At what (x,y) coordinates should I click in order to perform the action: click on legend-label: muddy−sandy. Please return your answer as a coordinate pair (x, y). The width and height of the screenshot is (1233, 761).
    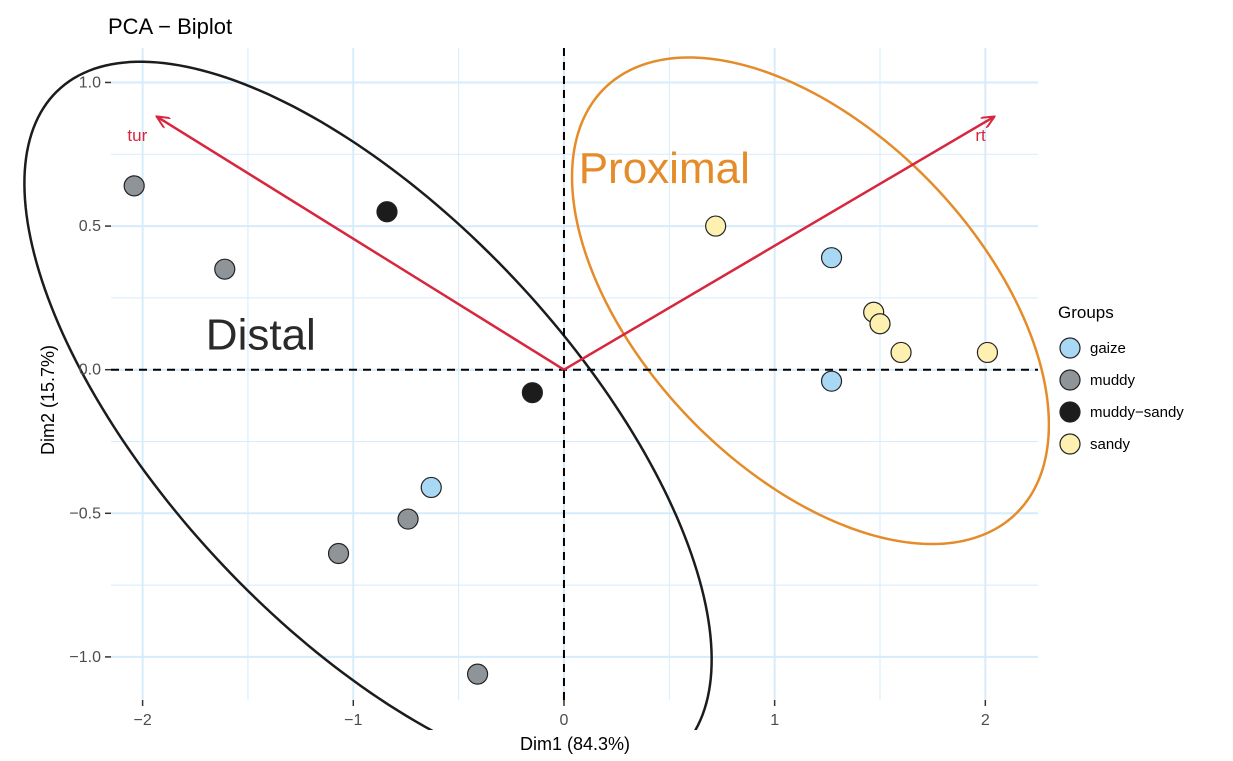
    Looking at the image, I should click on (1137, 412).